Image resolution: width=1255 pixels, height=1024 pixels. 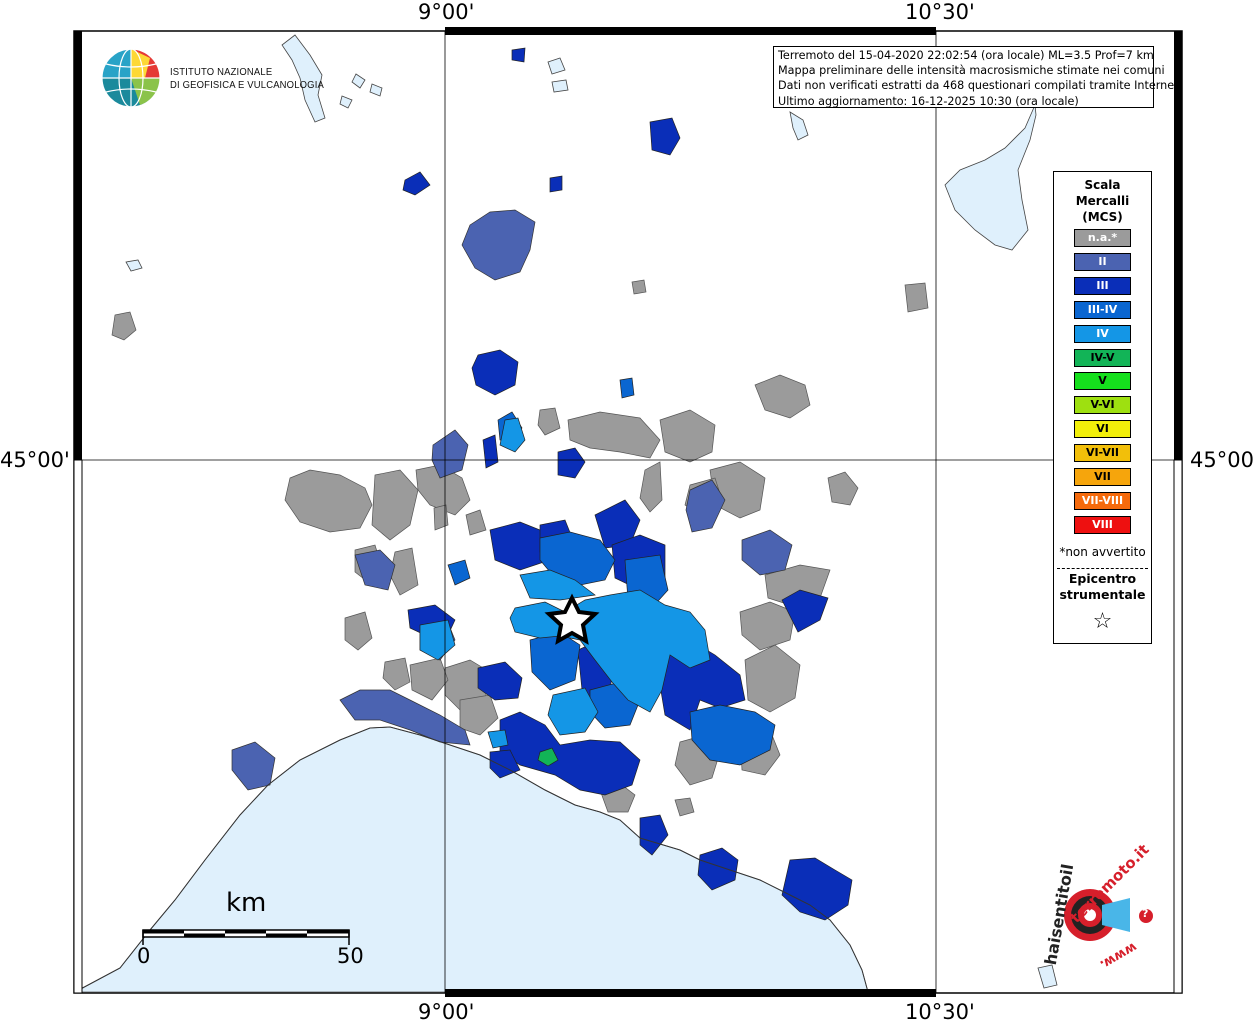 What do you see at coordinates (1102, 552) in the screenshot?
I see `legend-note: *non avvertito` at bounding box center [1102, 552].